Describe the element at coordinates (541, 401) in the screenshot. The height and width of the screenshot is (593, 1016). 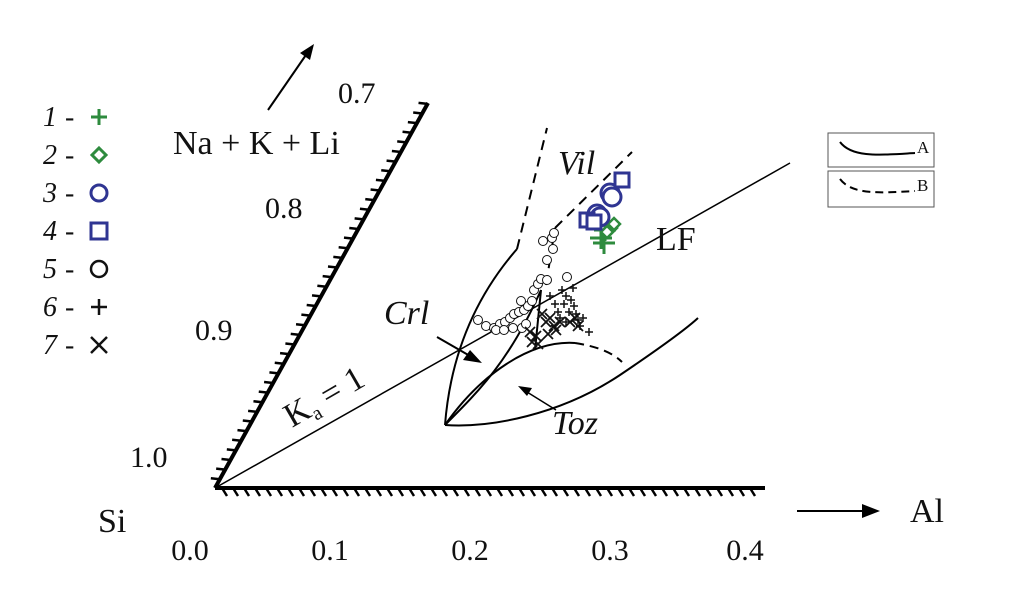
I see `toz-pointer-arrow` at that location.